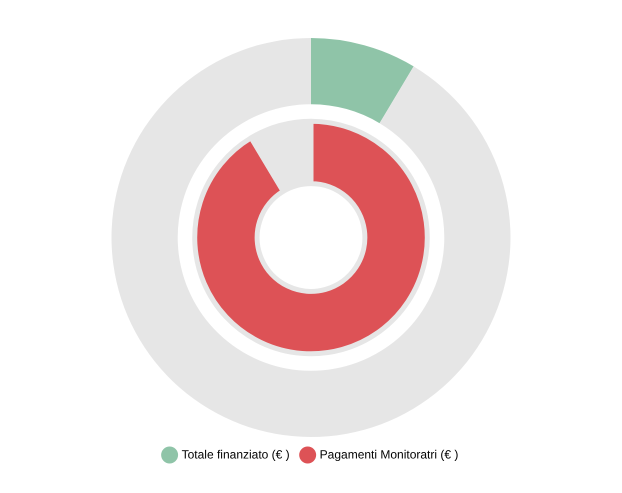  Describe the element at coordinates (389, 454) in the screenshot. I see `legend-label: Pagamenti Monitoratri (€ )` at that location.